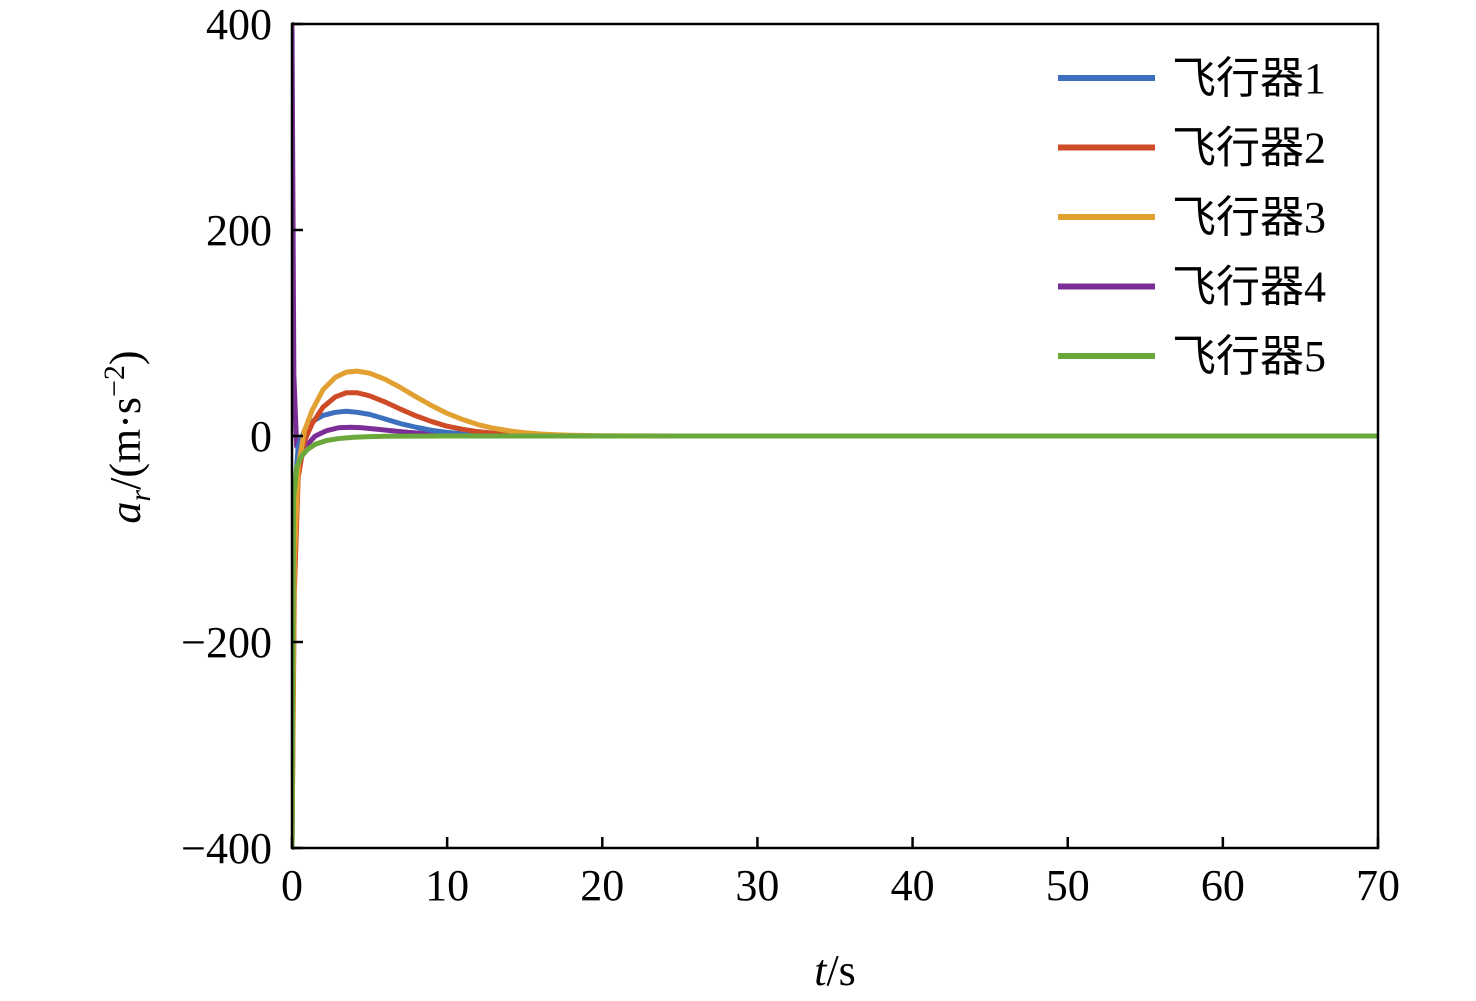 The width and height of the screenshot is (1476, 1001). Describe the element at coordinates (1249, 356) in the screenshot. I see `legend-label-5: 飞行器5` at that location.